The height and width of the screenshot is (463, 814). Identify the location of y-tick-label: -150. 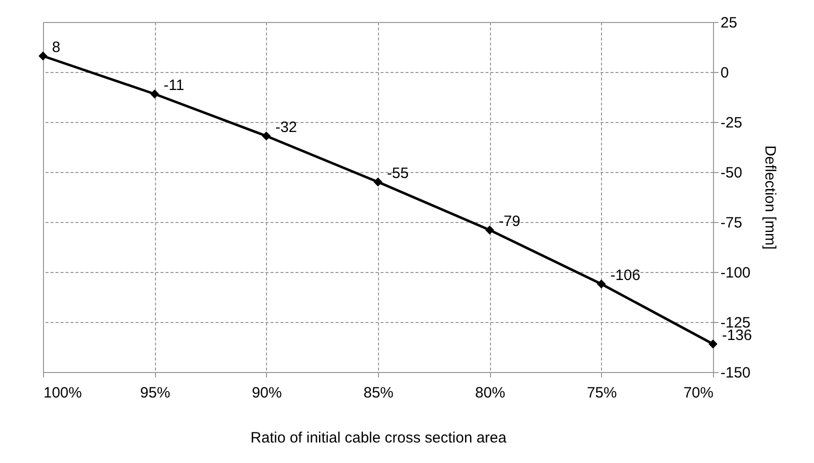
(735, 373).